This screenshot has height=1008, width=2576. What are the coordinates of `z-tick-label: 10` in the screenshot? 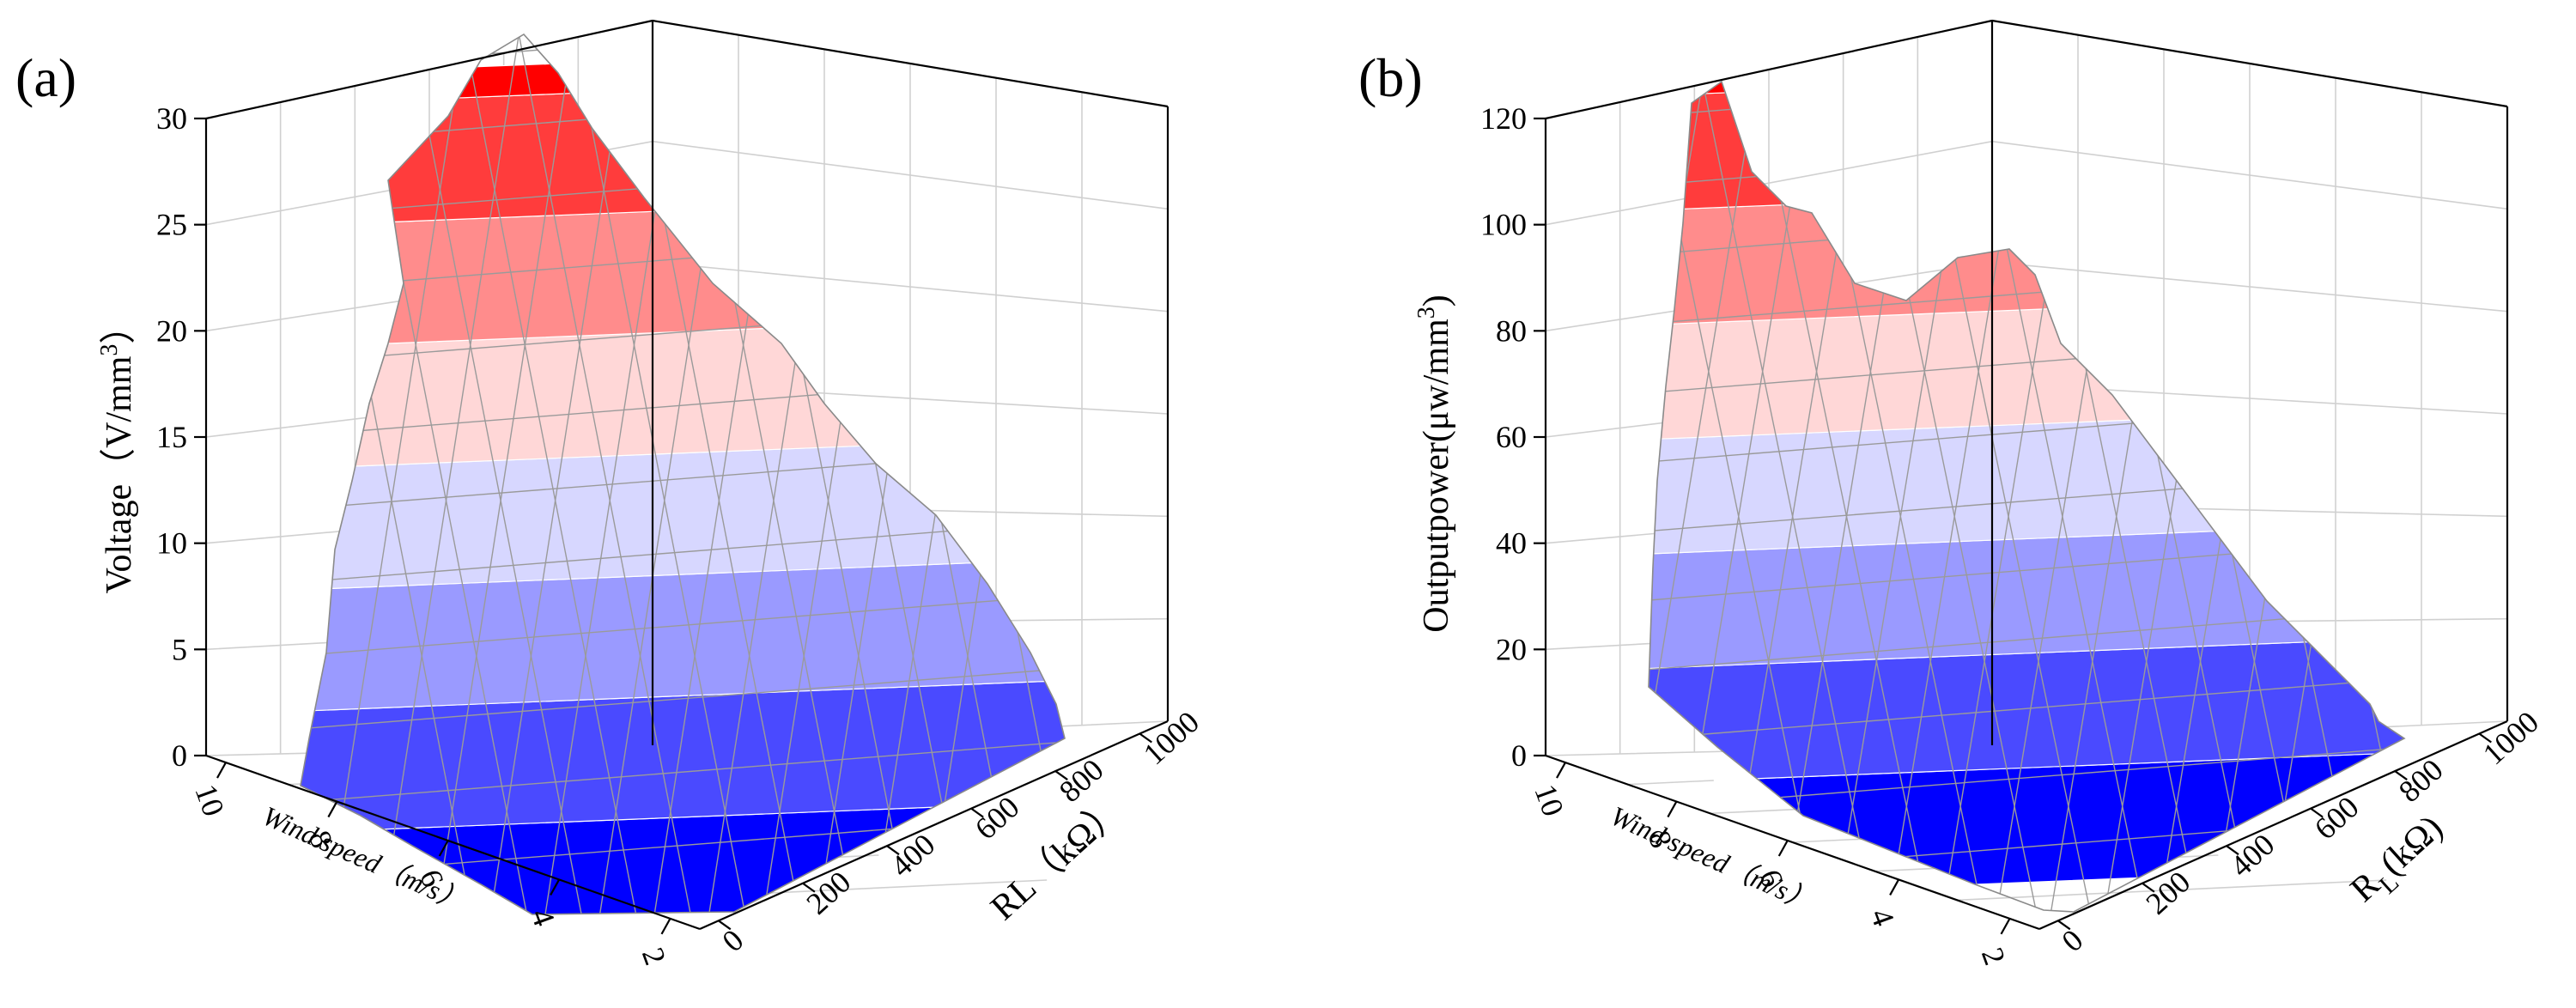 It's located at (171, 543).